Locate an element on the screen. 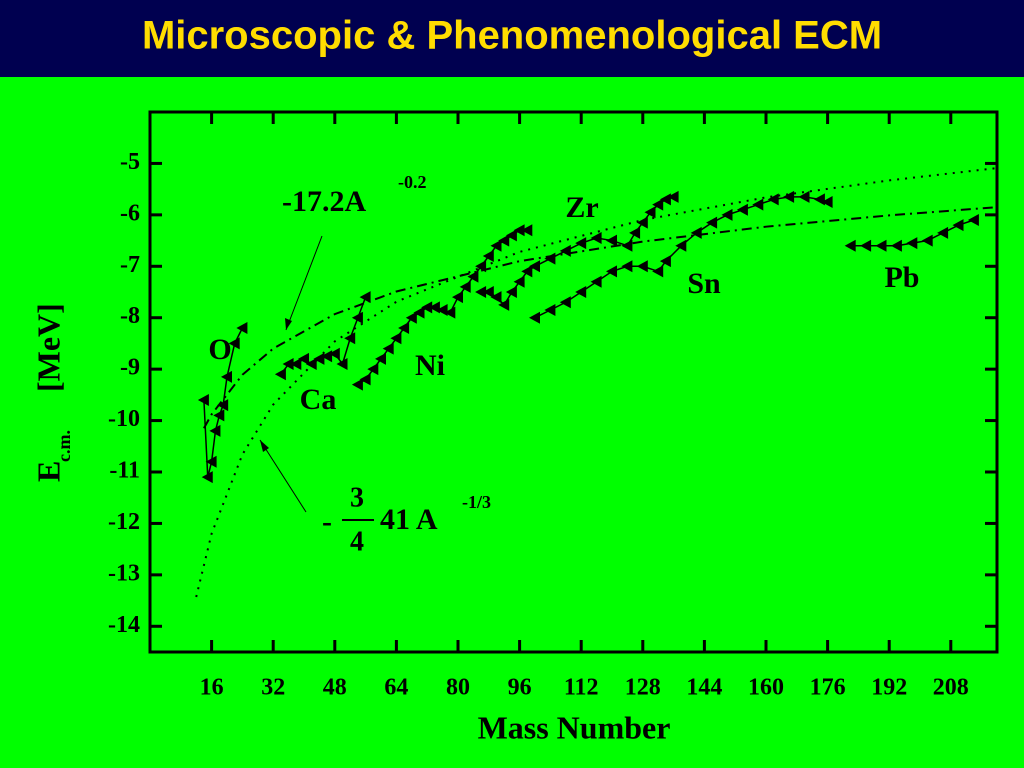 The width and height of the screenshot is (1024, 768). arrow is located at coordinates (283, 476).